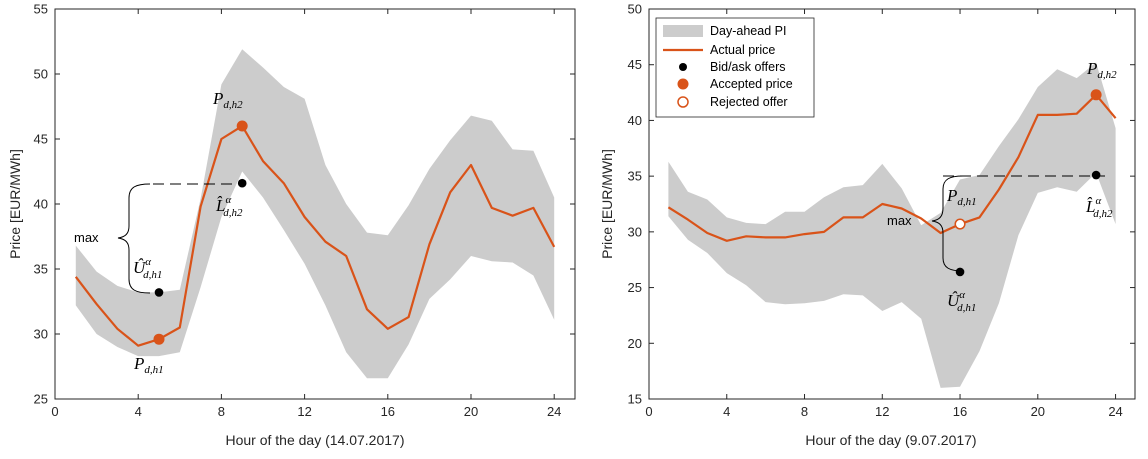 The image size is (1148, 459). Describe the element at coordinates (1099, 207) in the screenshot. I see `right-label-l-hat: L̂α d,h2` at that location.